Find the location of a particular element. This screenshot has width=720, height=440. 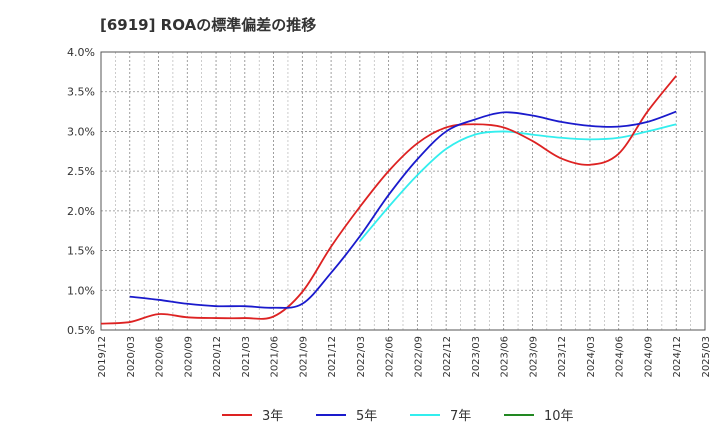

x-tick-label: 2022/03 is located at coordinates (361, 357).